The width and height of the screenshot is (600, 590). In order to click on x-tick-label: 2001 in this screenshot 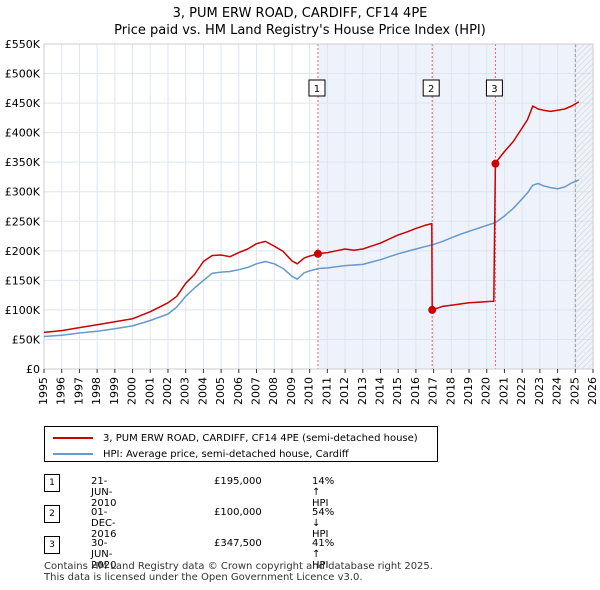, I will do `click(149, 391)`.